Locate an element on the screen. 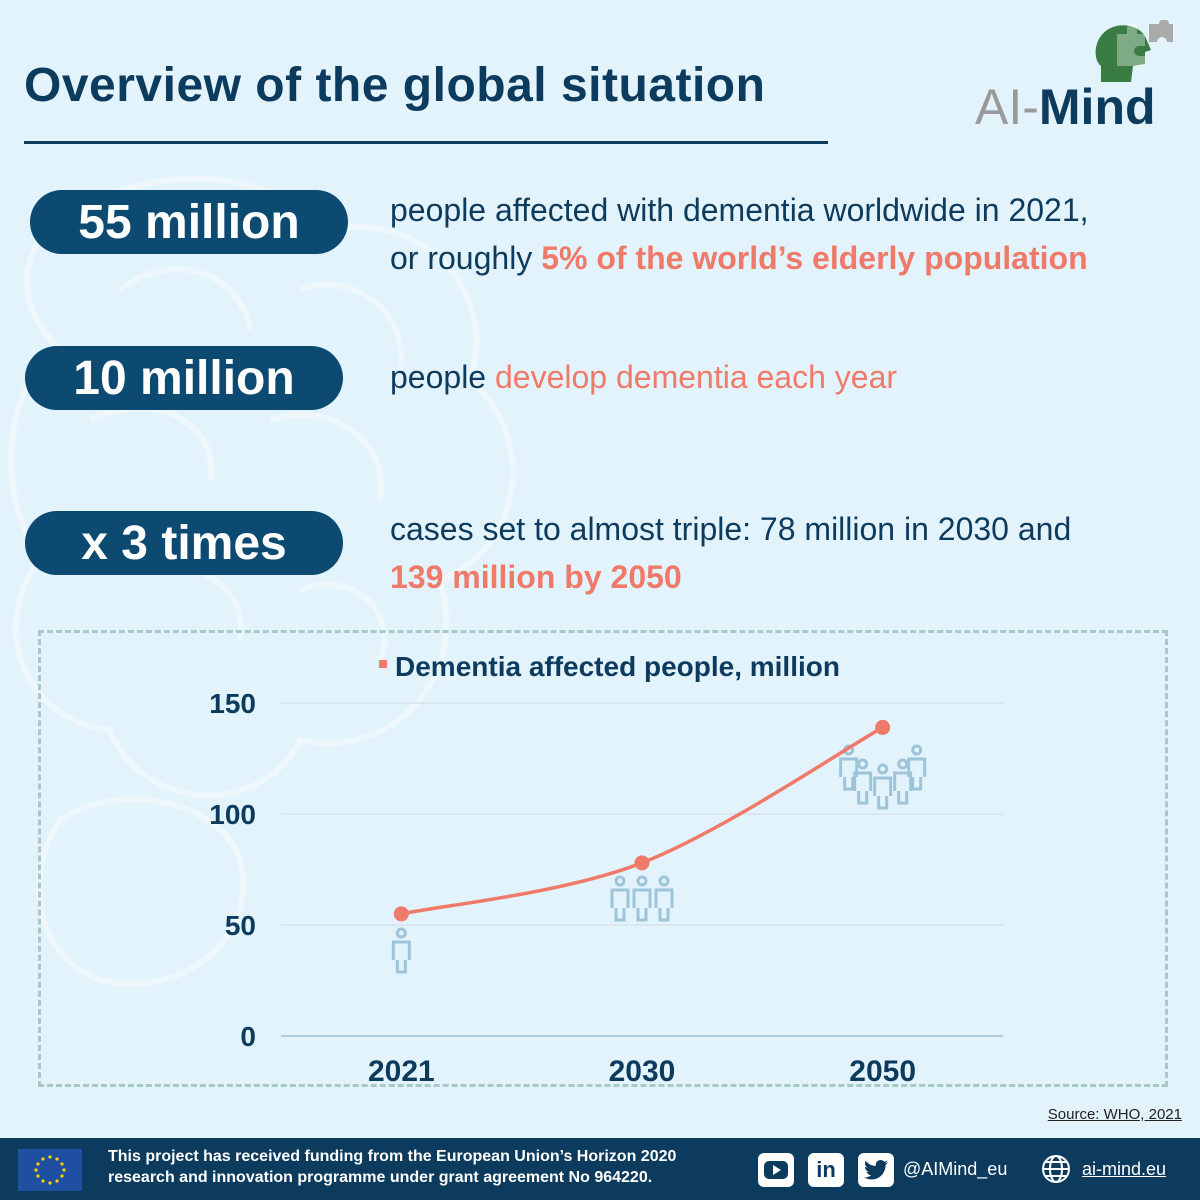  page-title: Overview of the global situation is located at coordinates (395, 85).